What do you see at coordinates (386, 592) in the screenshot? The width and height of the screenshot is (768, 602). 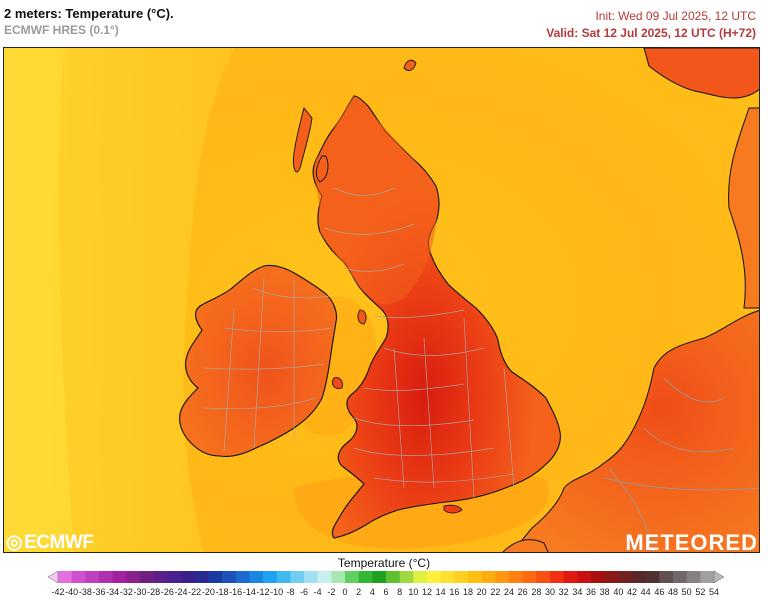 I see `legend-tick: 6` at bounding box center [386, 592].